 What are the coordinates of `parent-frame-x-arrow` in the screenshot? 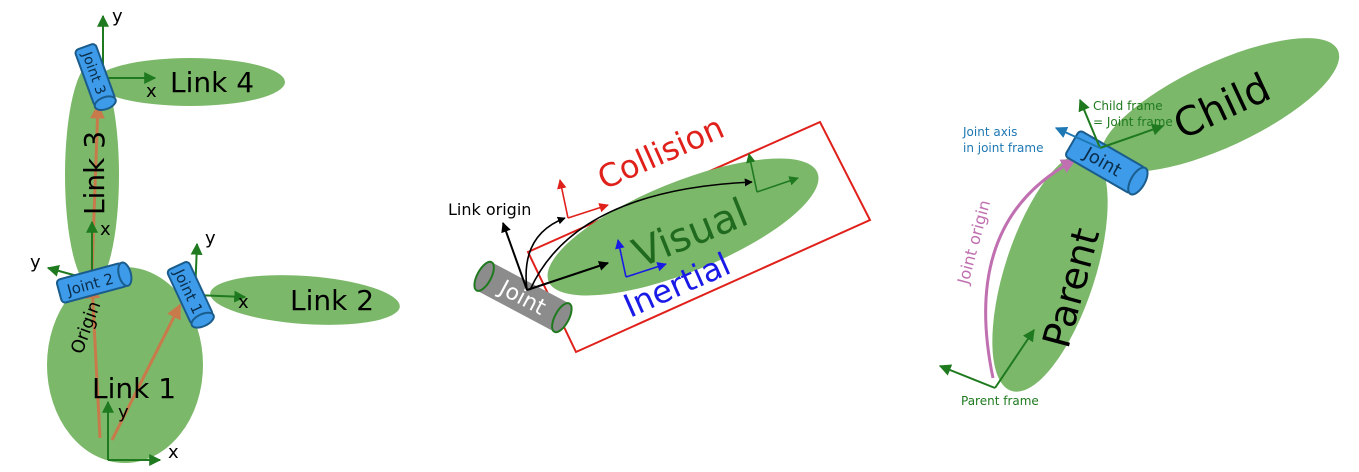 It's located at (1014, 359).